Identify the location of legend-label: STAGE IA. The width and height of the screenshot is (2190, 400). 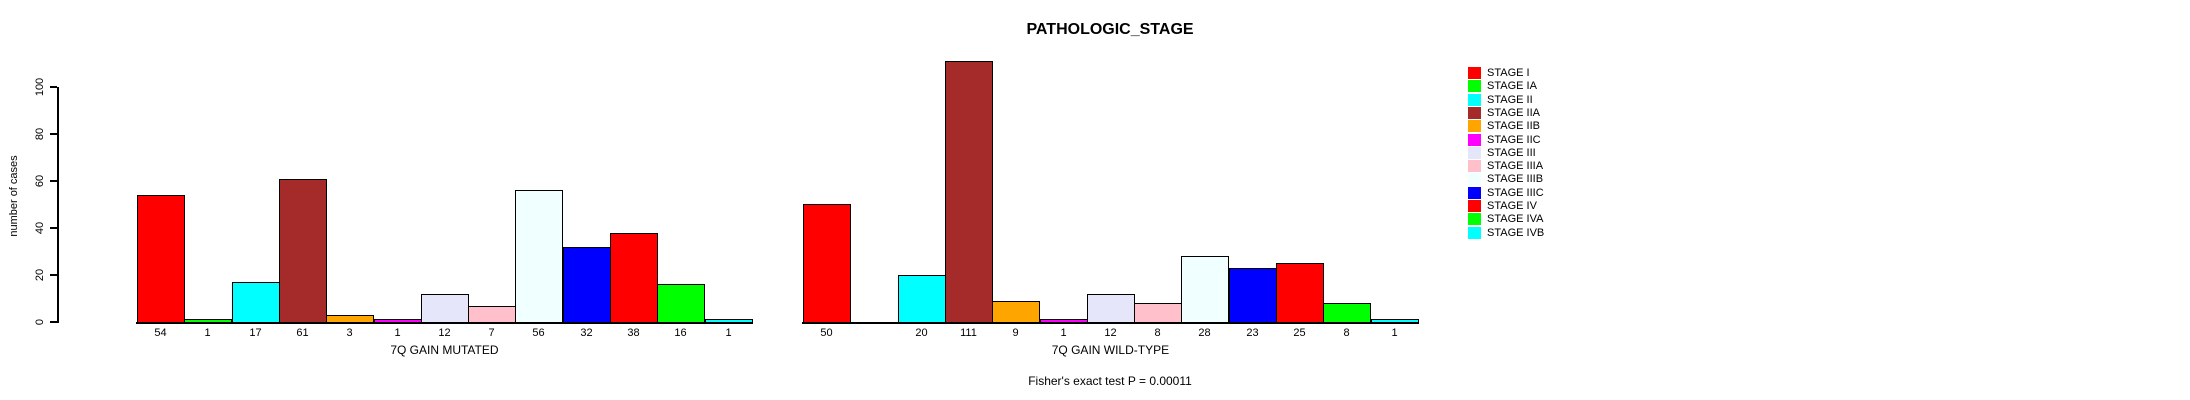
(1512, 86).